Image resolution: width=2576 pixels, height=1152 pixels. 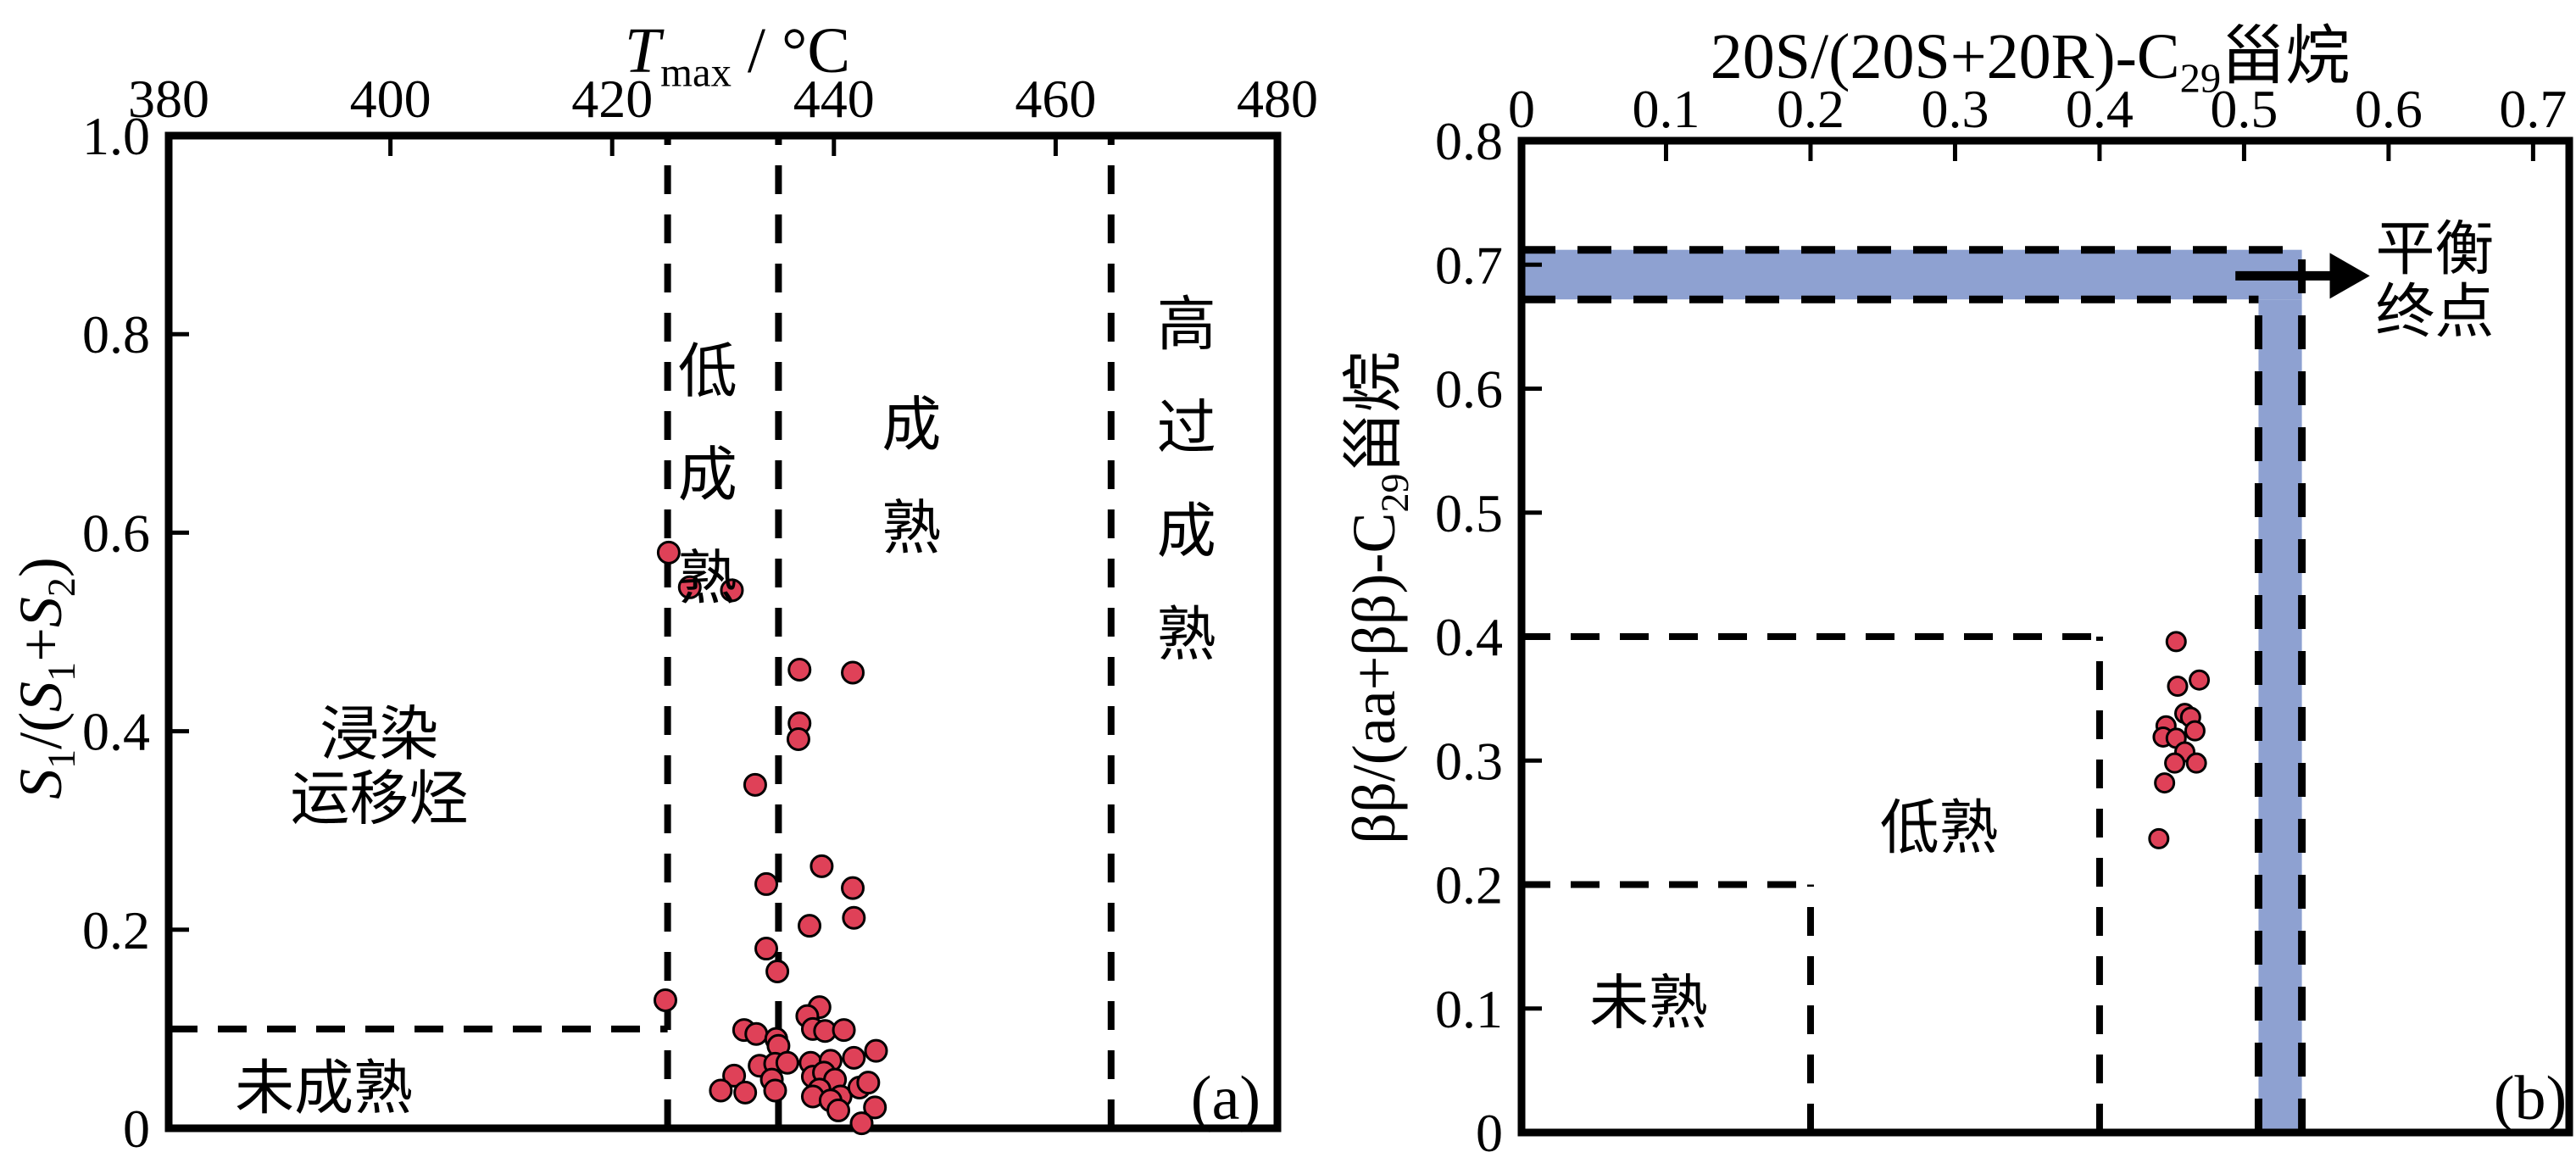 What do you see at coordinates (1055, 99) in the screenshot?
I see `x-tick-label: 460` at bounding box center [1055, 99].